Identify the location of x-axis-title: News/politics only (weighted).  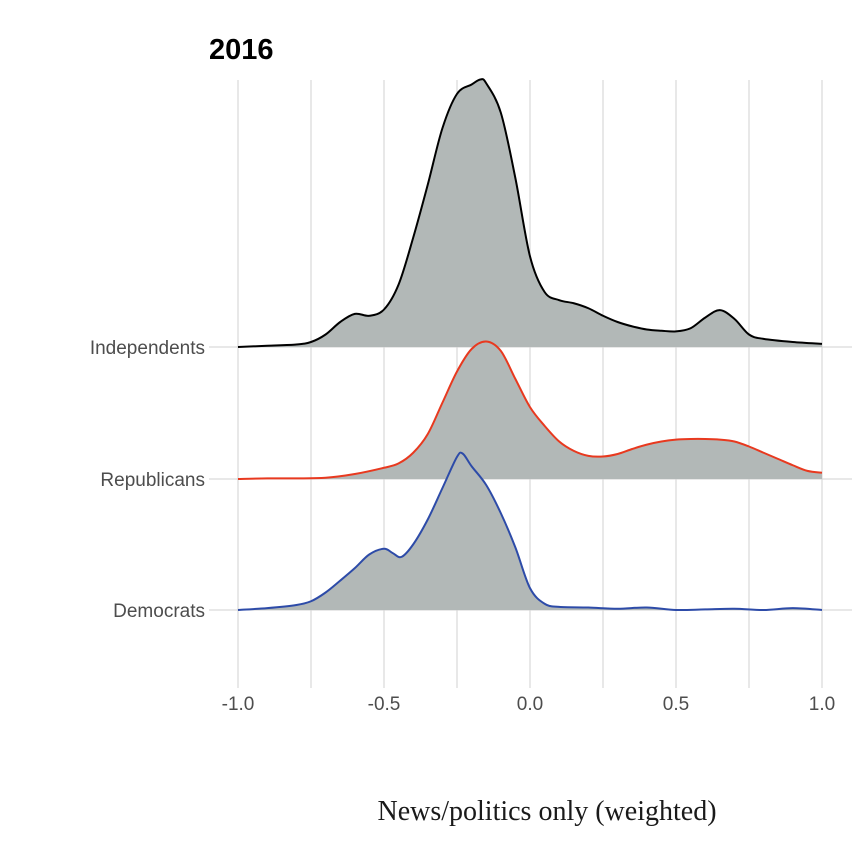
(546, 811).